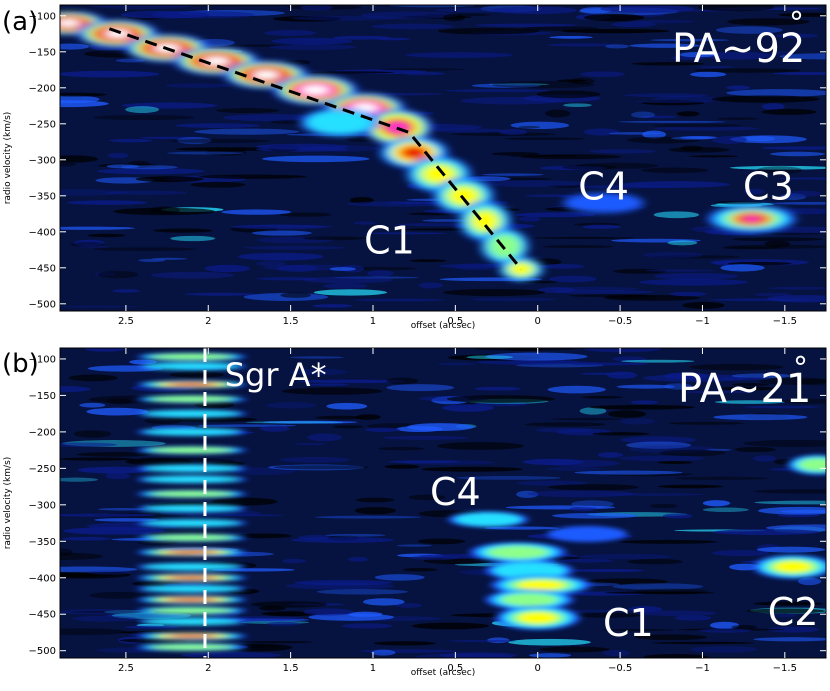 The width and height of the screenshot is (830, 691). I want to click on annotation-c4: C4, so click(603, 186).